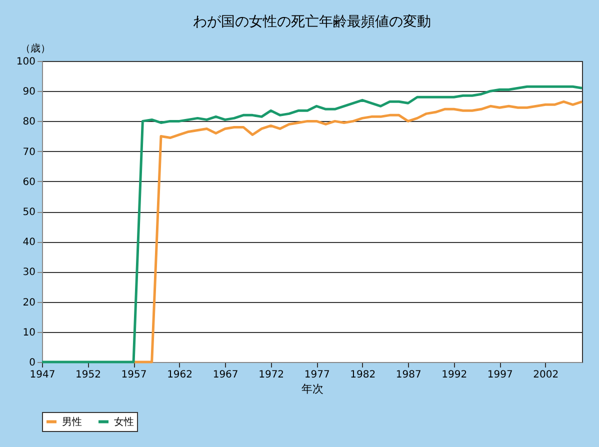 This screenshot has width=599, height=447. I want to click on x-tick-label: 1982, so click(363, 375).